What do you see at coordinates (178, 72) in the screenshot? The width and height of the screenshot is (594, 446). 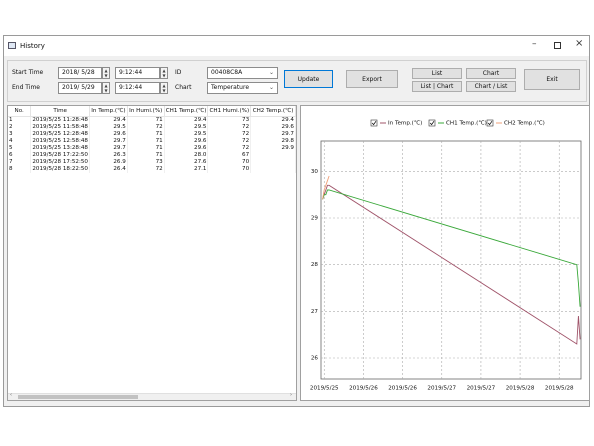 I see `id-label: ID` at bounding box center [178, 72].